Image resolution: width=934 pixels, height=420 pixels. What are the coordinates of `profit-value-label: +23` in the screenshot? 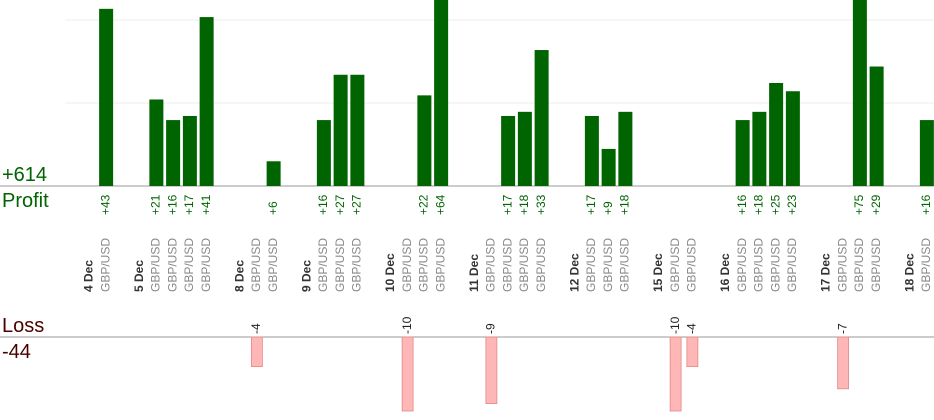 It's located at (792, 204).